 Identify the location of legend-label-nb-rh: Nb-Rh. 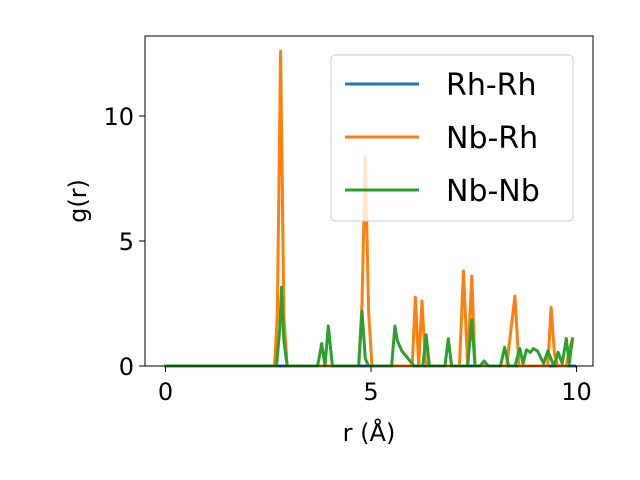
(492, 138).